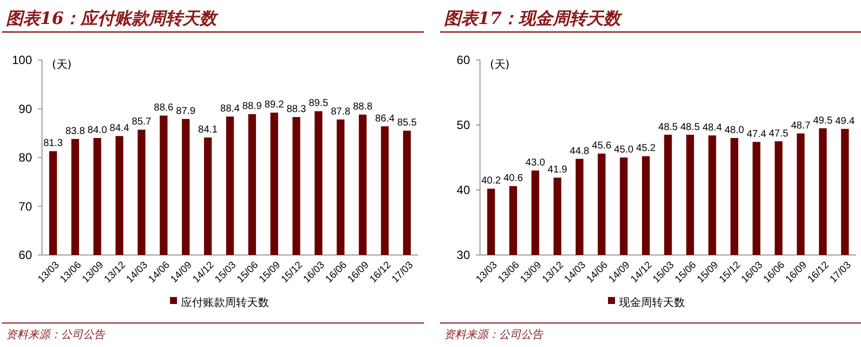  I want to click on data-label: 48.7, so click(800, 126).